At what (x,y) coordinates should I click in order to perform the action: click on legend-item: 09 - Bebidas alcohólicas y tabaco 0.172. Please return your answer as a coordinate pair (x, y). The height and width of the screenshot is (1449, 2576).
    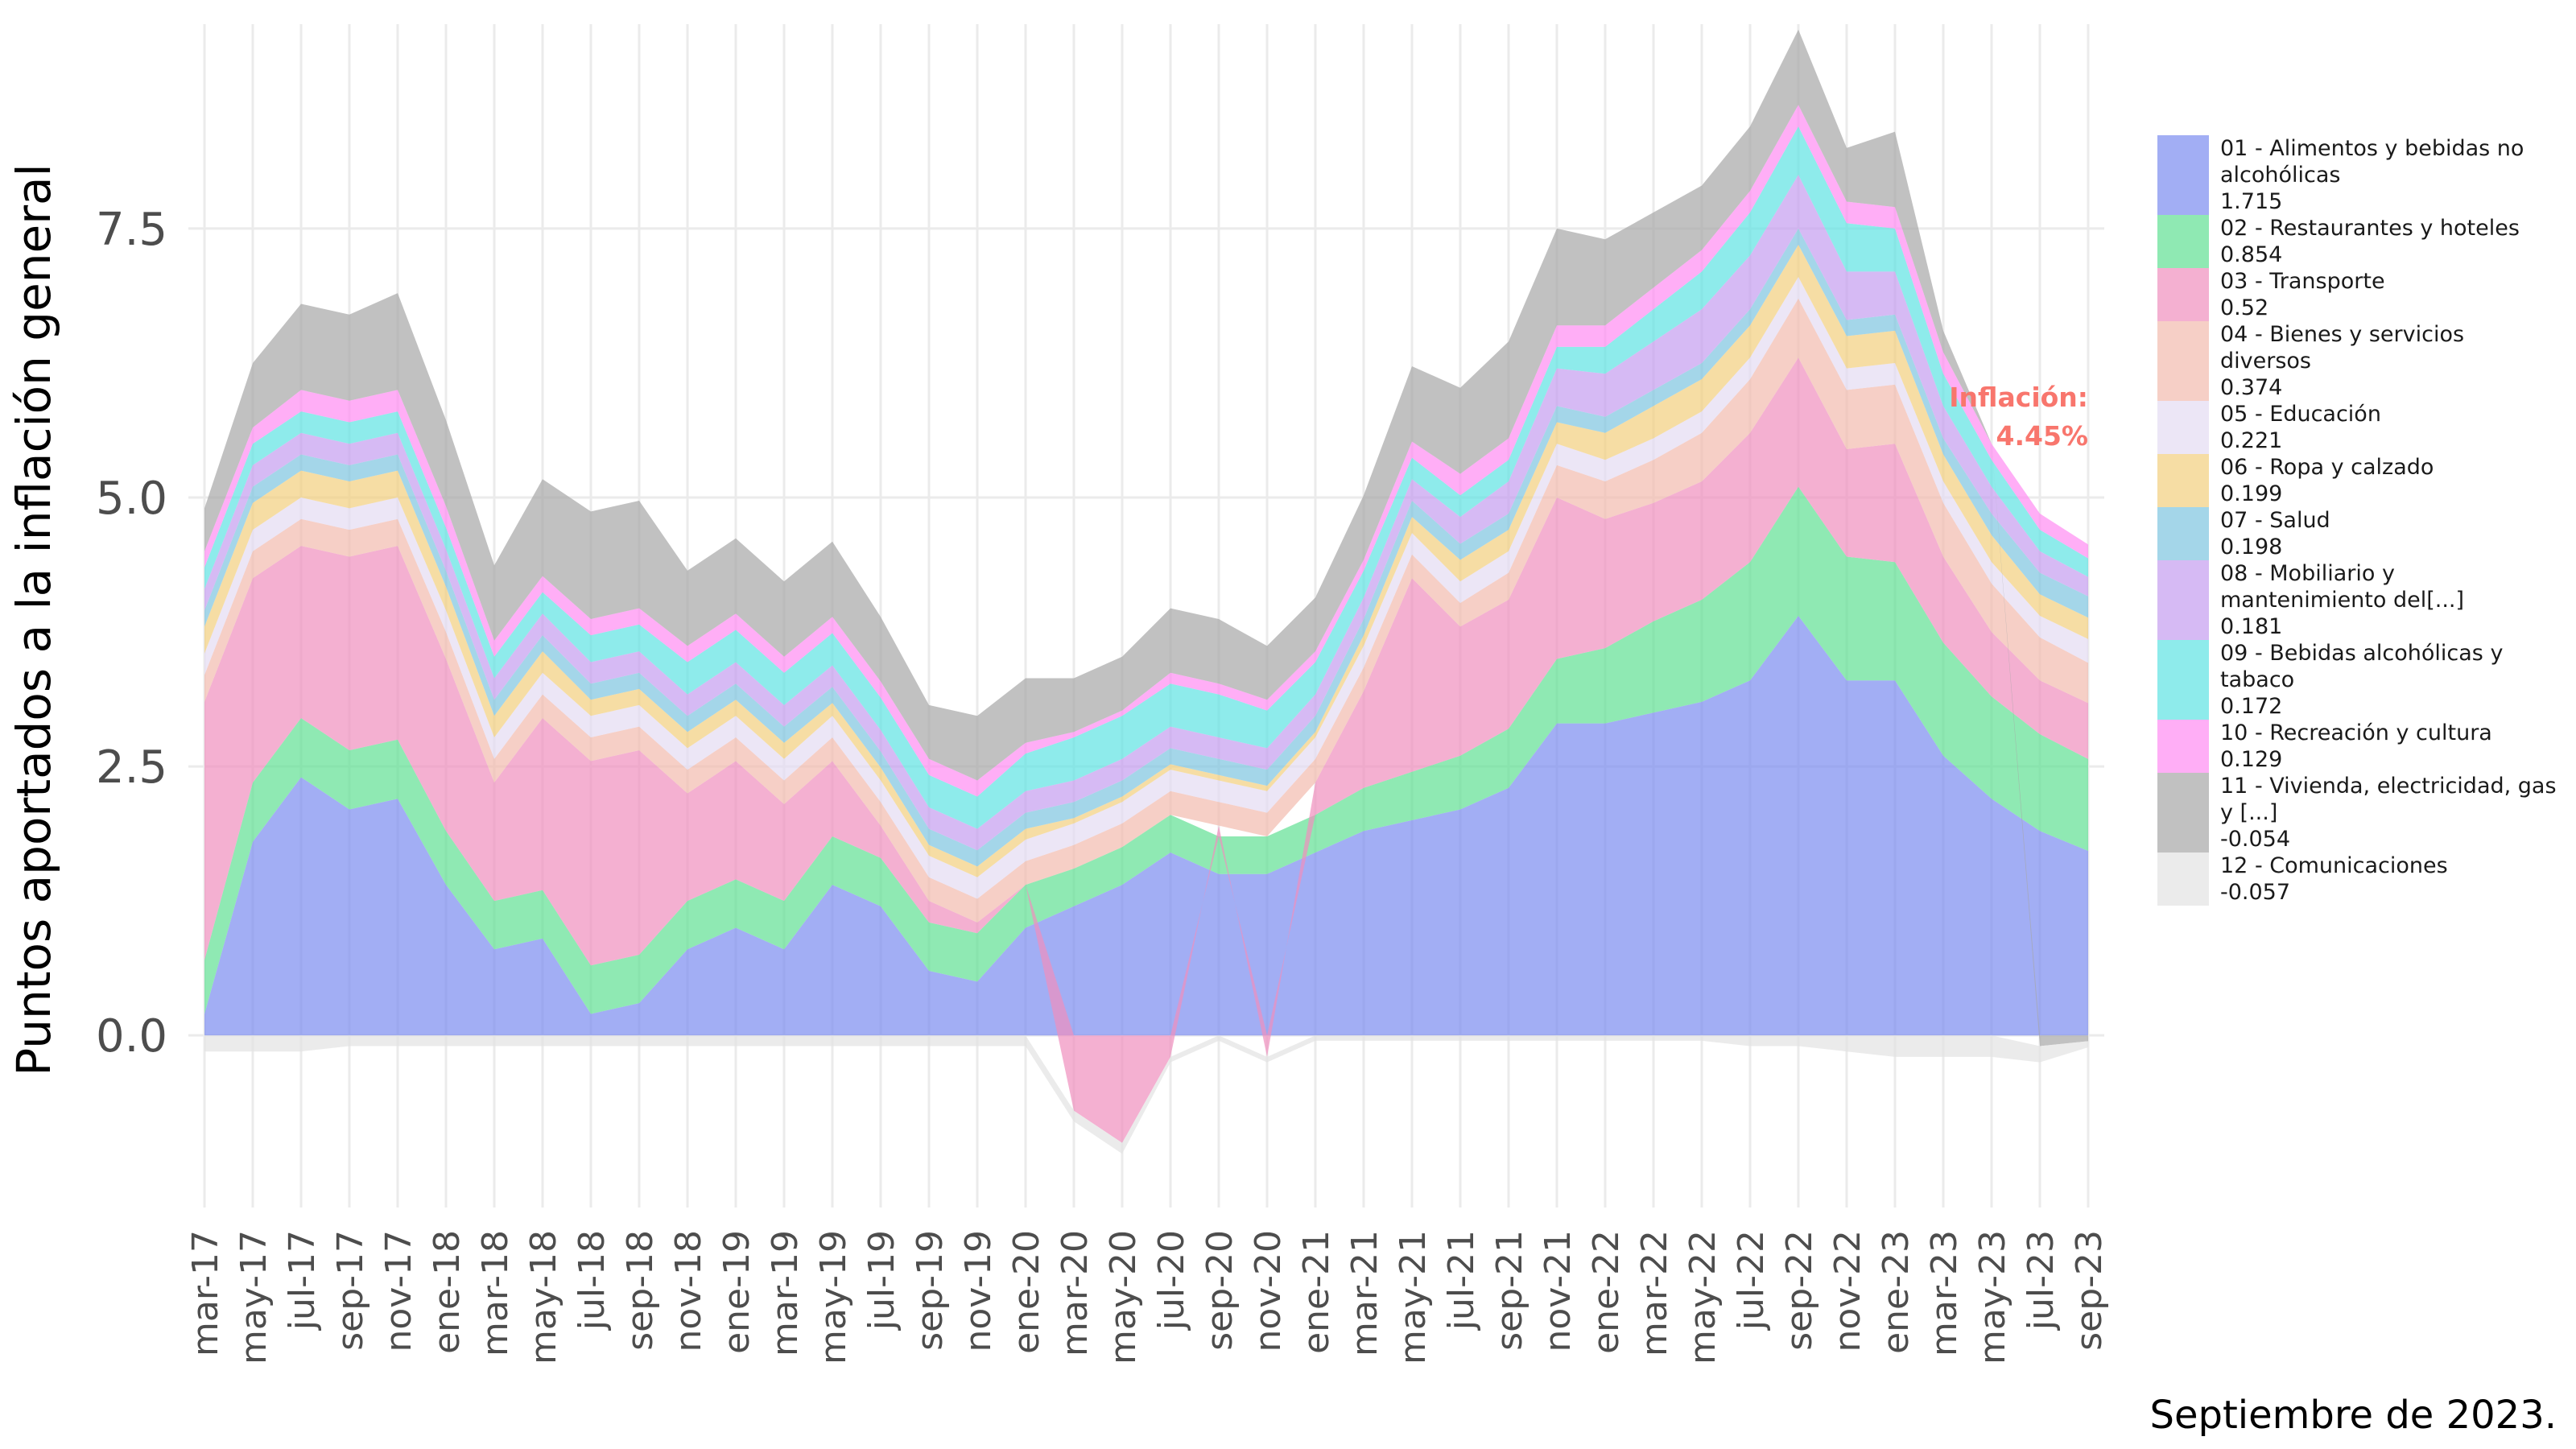
    Looking at the image, I should click on (2358, 680).